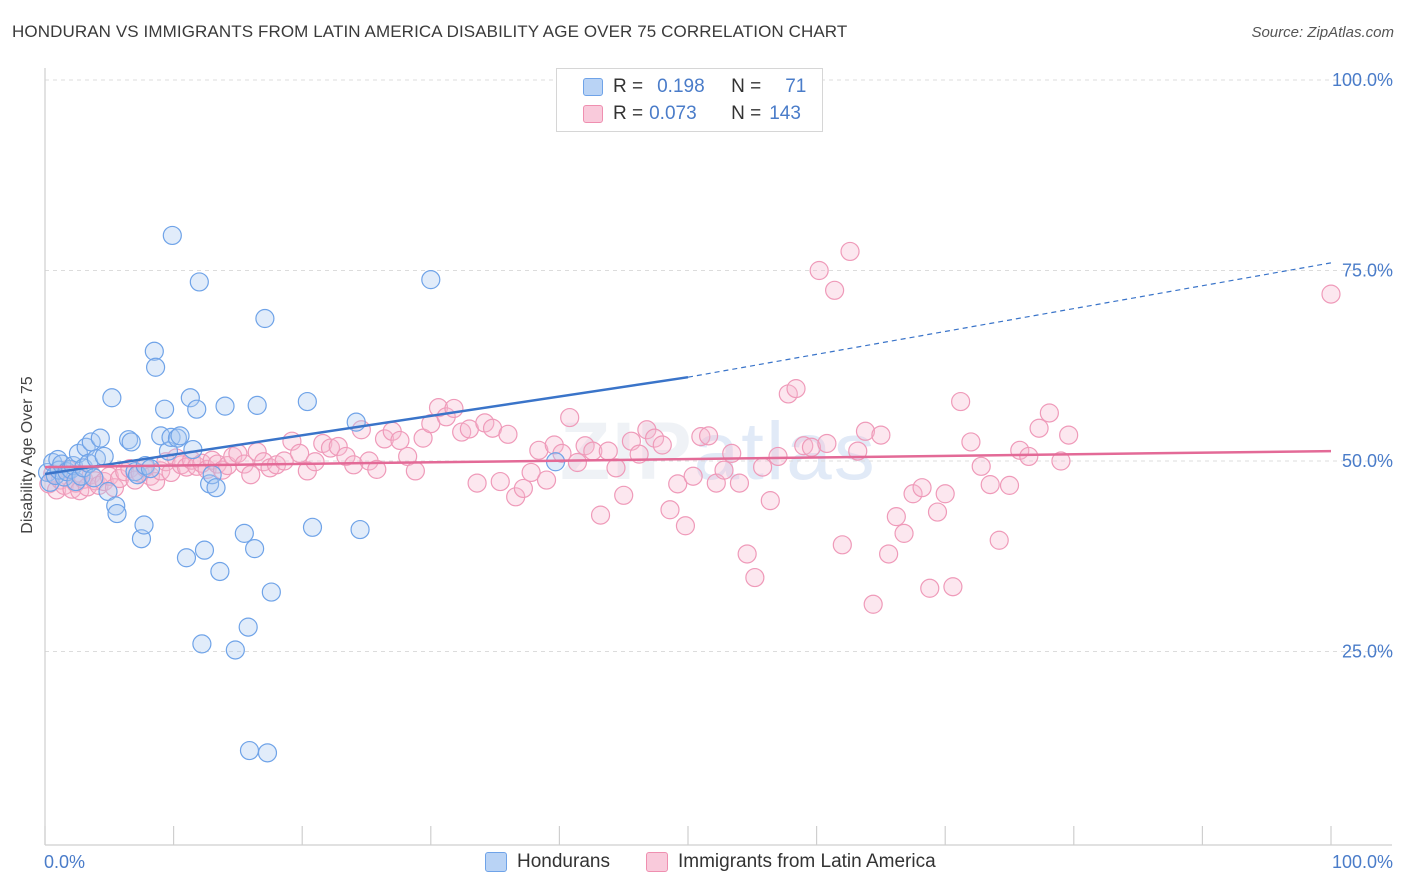  What do you see at coordinates (746, 86) in the screenshot?
I see `legend-n-label: N =` at bounding box center [746, 86].